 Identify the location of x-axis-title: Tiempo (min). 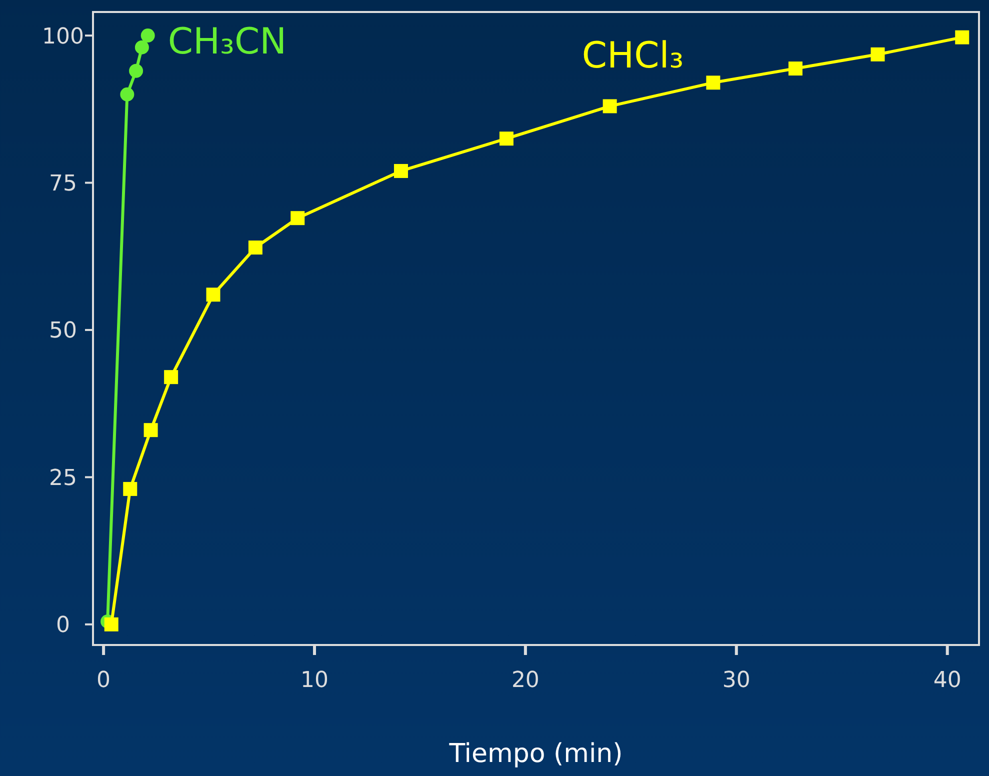
(535, 754).